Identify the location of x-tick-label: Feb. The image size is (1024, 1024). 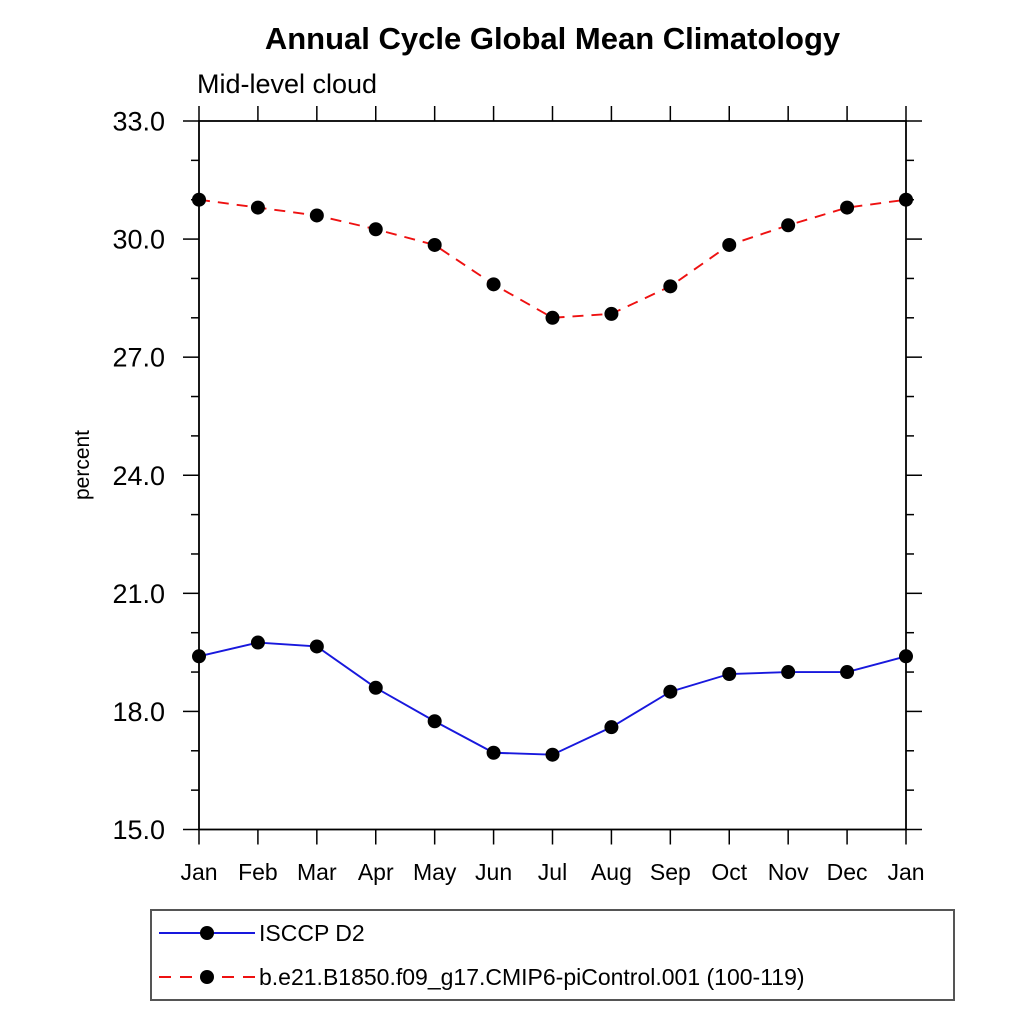
(258, 872).